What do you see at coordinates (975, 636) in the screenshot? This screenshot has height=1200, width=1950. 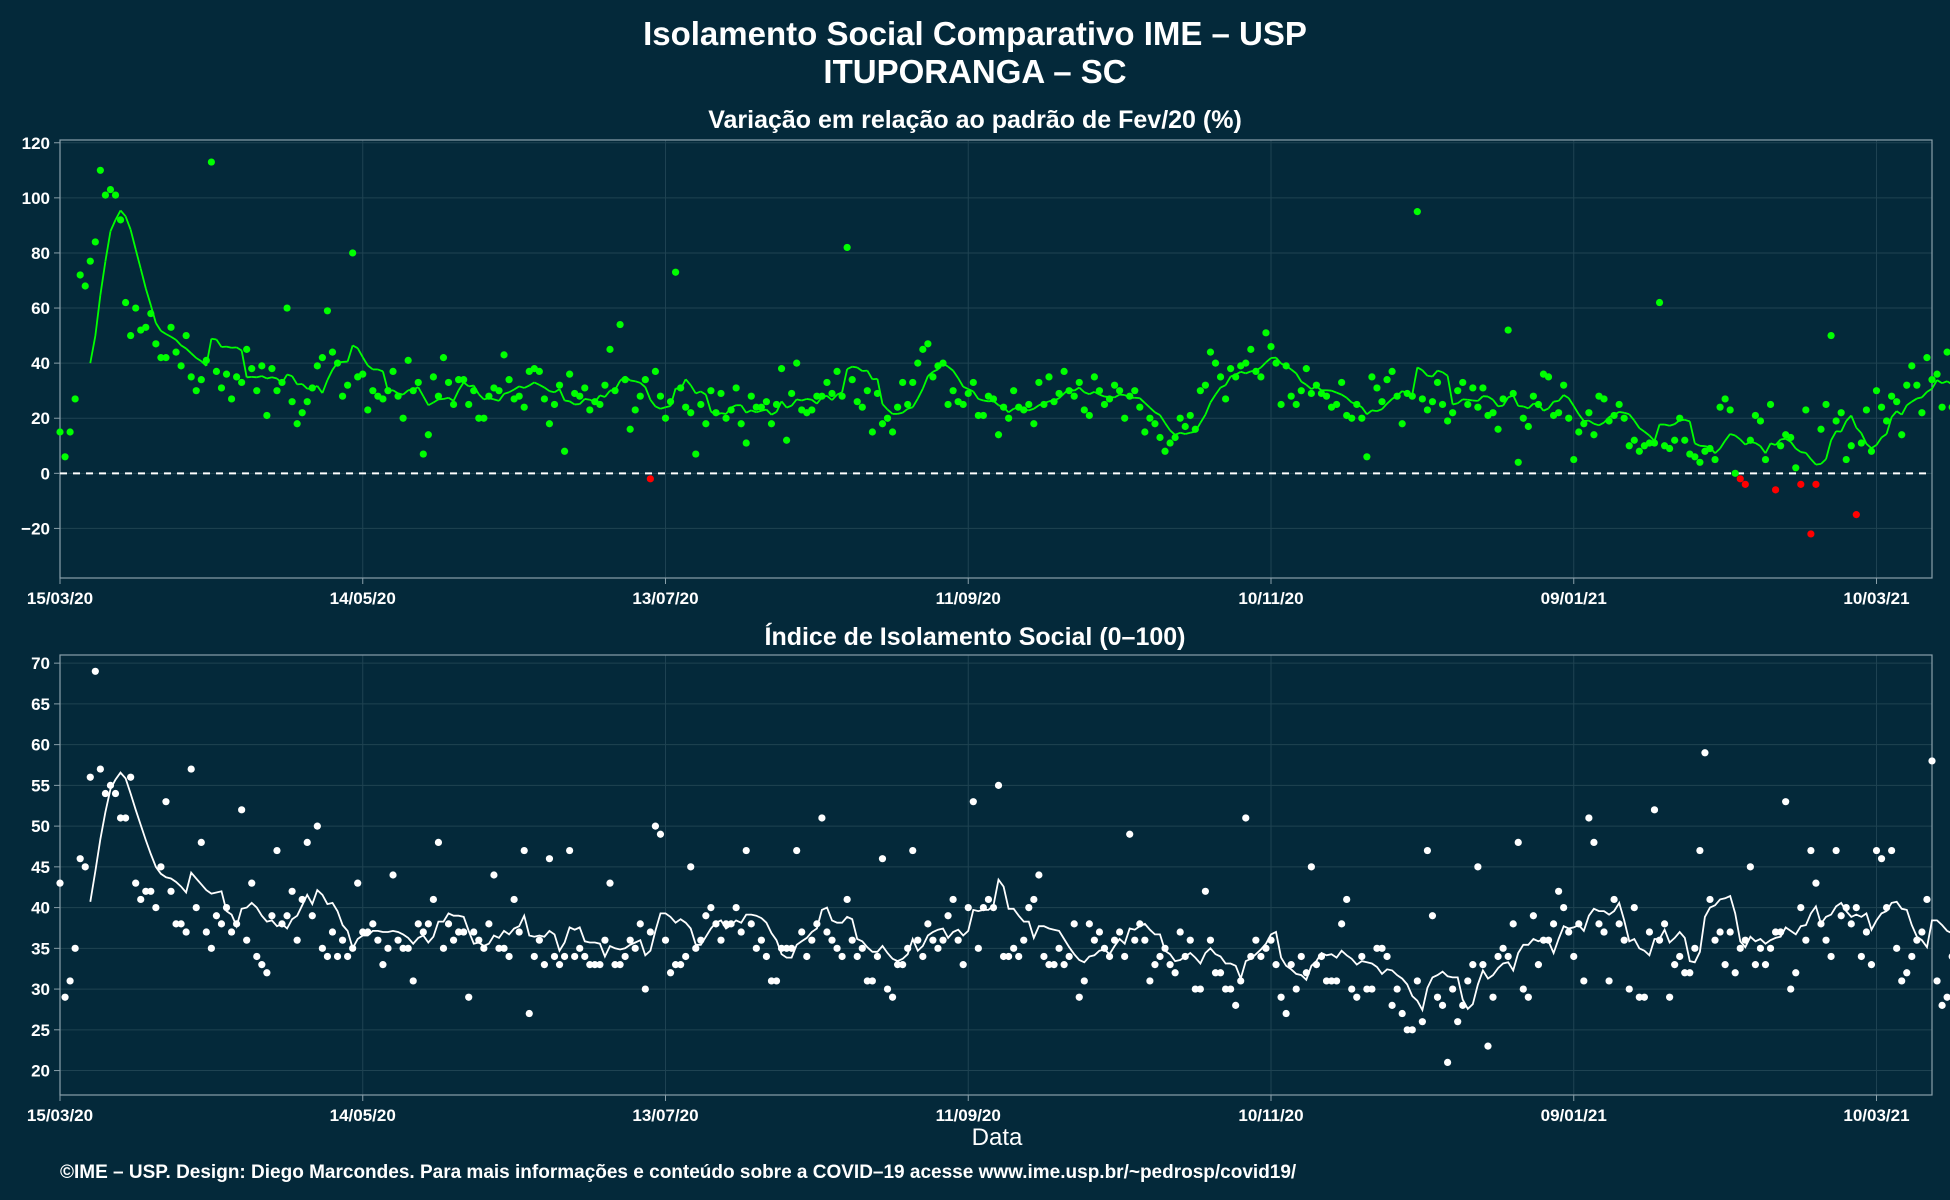 I see `panel2-title: Índice de Isolamento Social (0–100)` at bounding box center [975, 636].